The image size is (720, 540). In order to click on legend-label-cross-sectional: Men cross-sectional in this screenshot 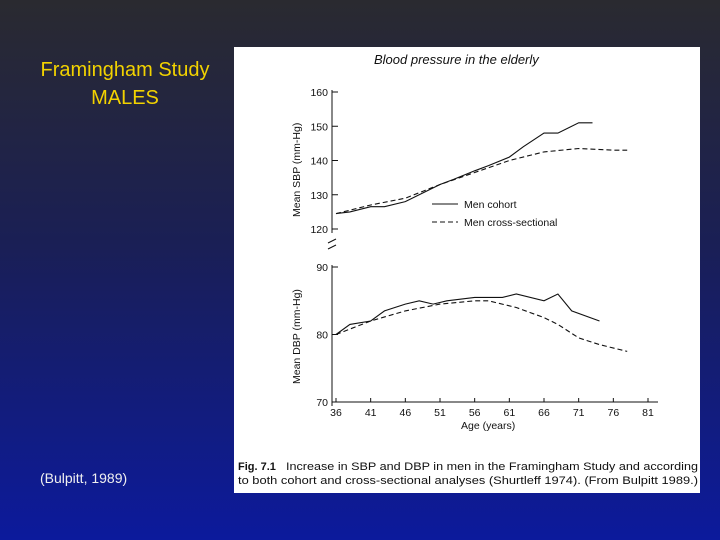, I will do `click(510, 223)`.